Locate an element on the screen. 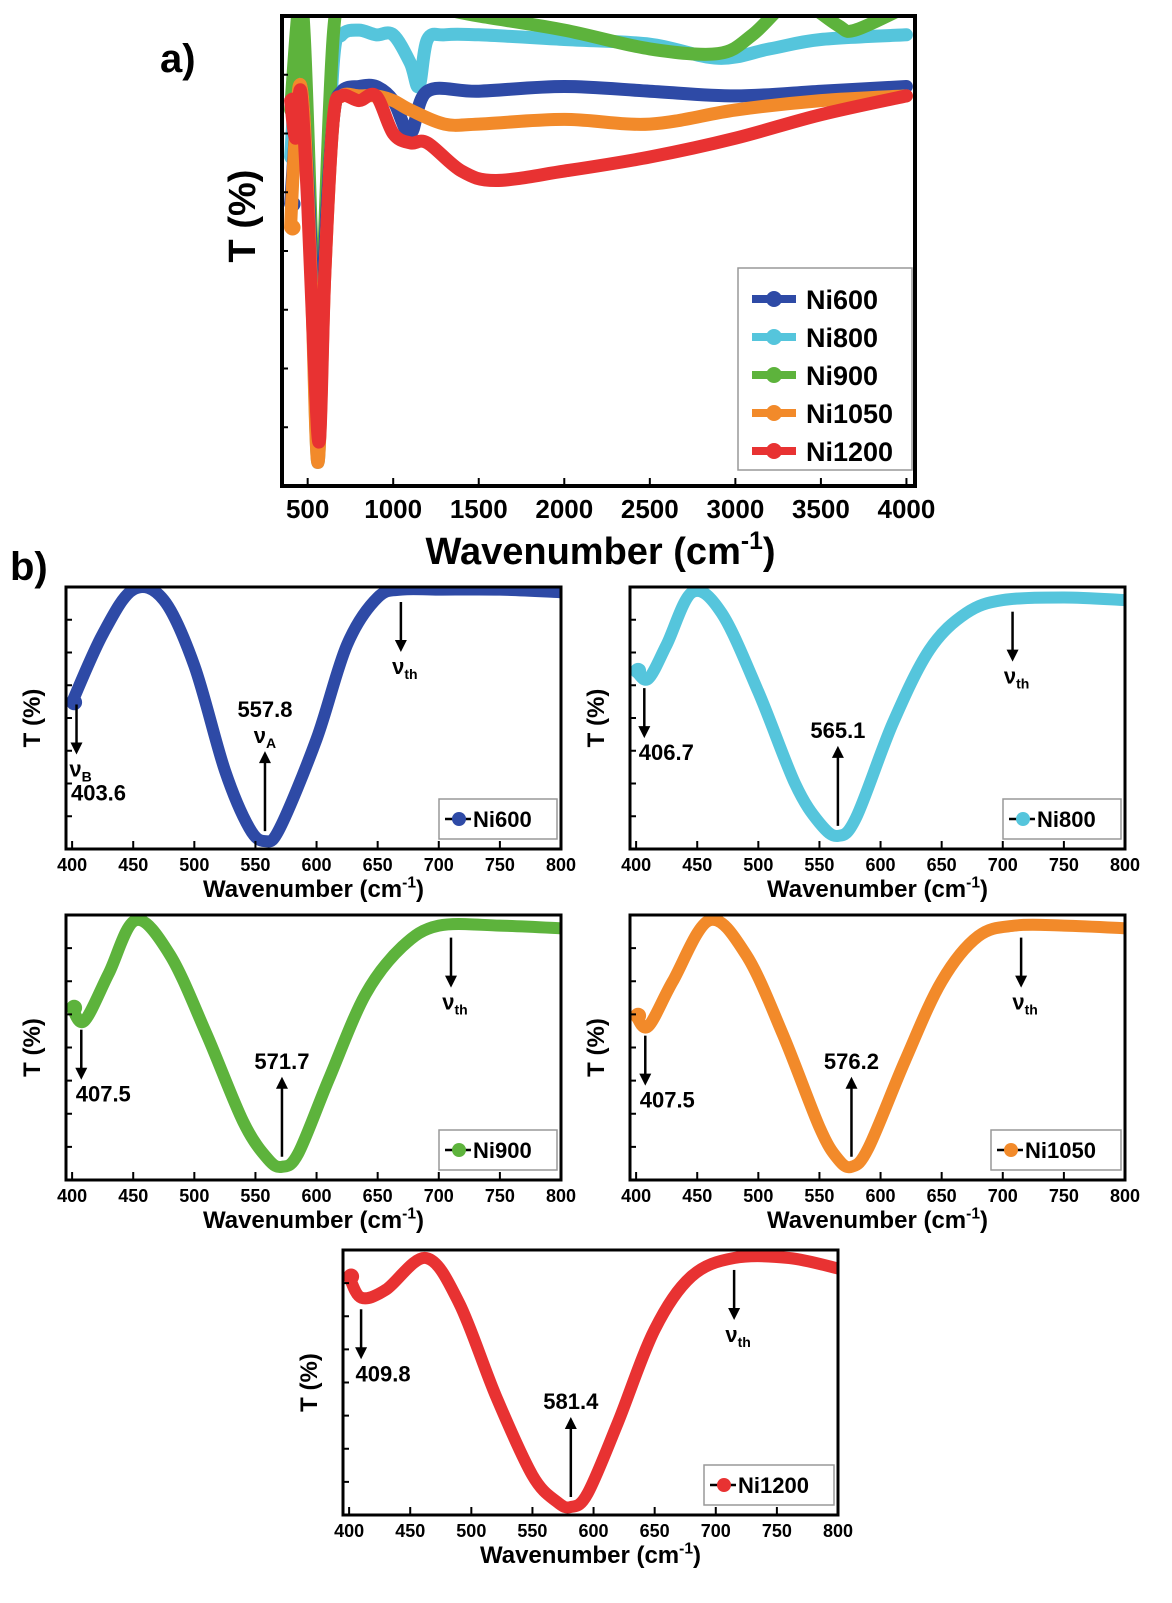 The width and height of the screenshot is (1172, 1603). panel-b-label: b) is located at coordinates (29, 567).